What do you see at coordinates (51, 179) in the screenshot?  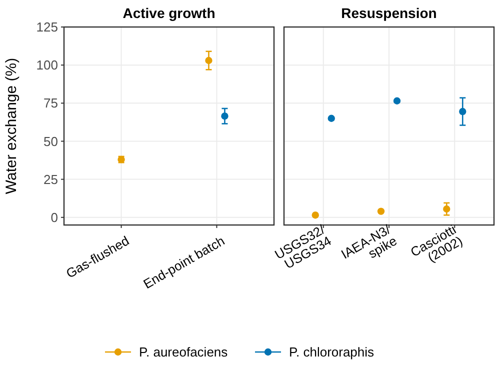 I see `y-tick-label: 25` at bounding box center [51, 179].